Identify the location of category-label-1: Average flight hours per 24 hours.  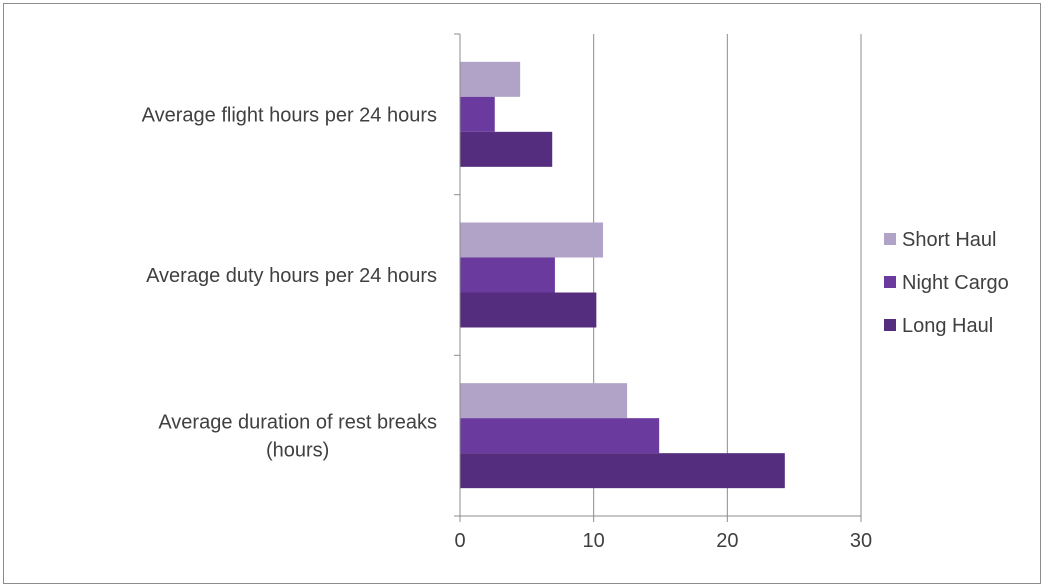
(289, 115).